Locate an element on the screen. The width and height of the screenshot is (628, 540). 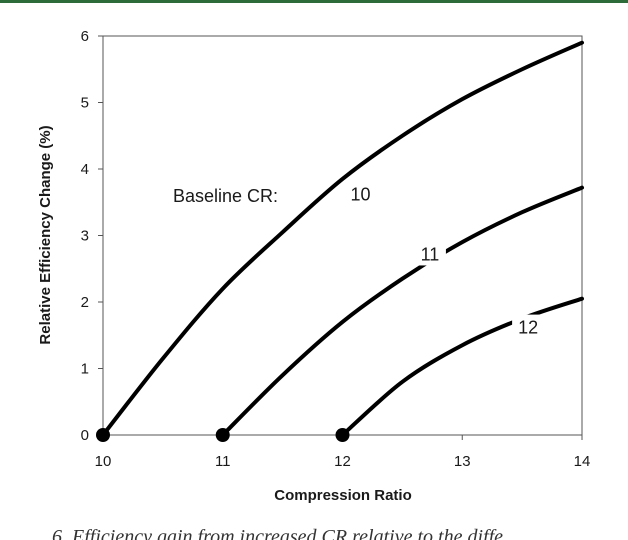
y-tick-label-1: 1 is located at coordinates (85, 369).